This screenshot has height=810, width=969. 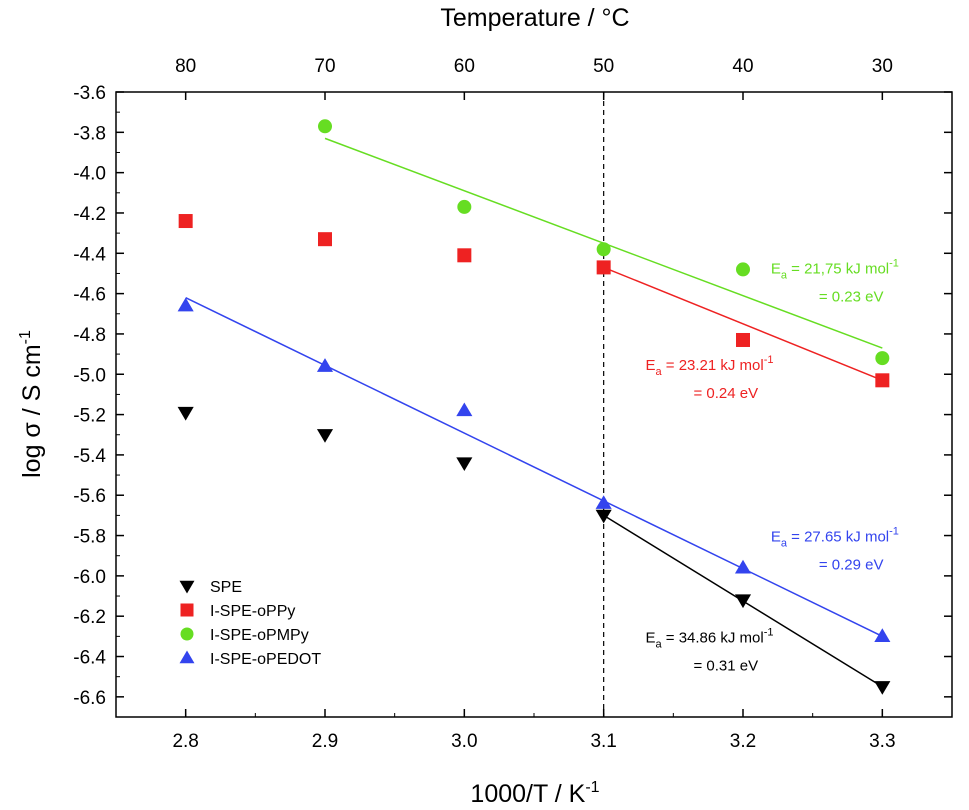 I want to click on x-tick-label: 3.3, so click(x=882, y=741).